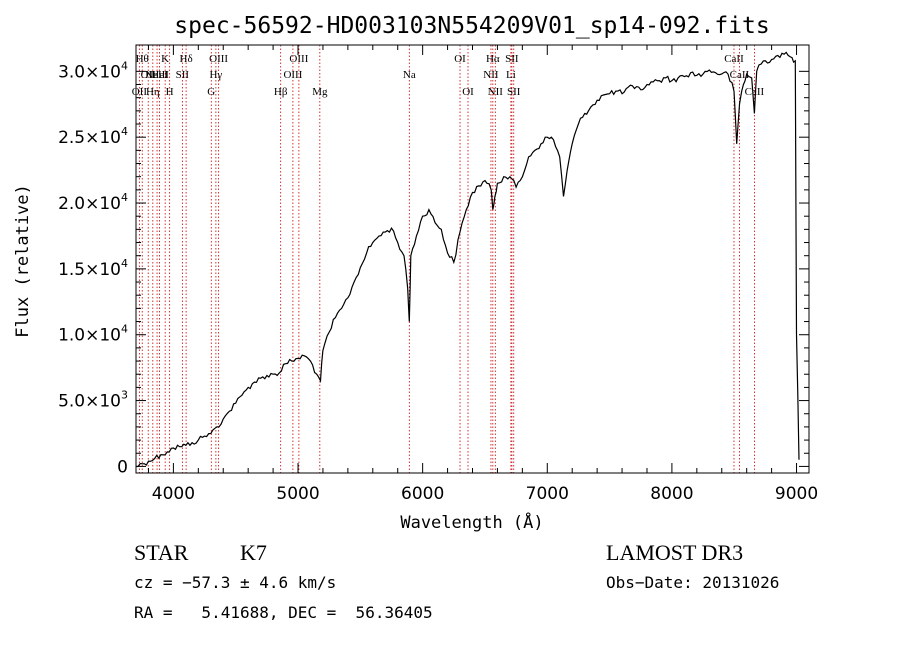 Image resolution: width=900 pixels, height=649 pixels. I want to click on spectral-line-label: HeI, so click(159, 75).